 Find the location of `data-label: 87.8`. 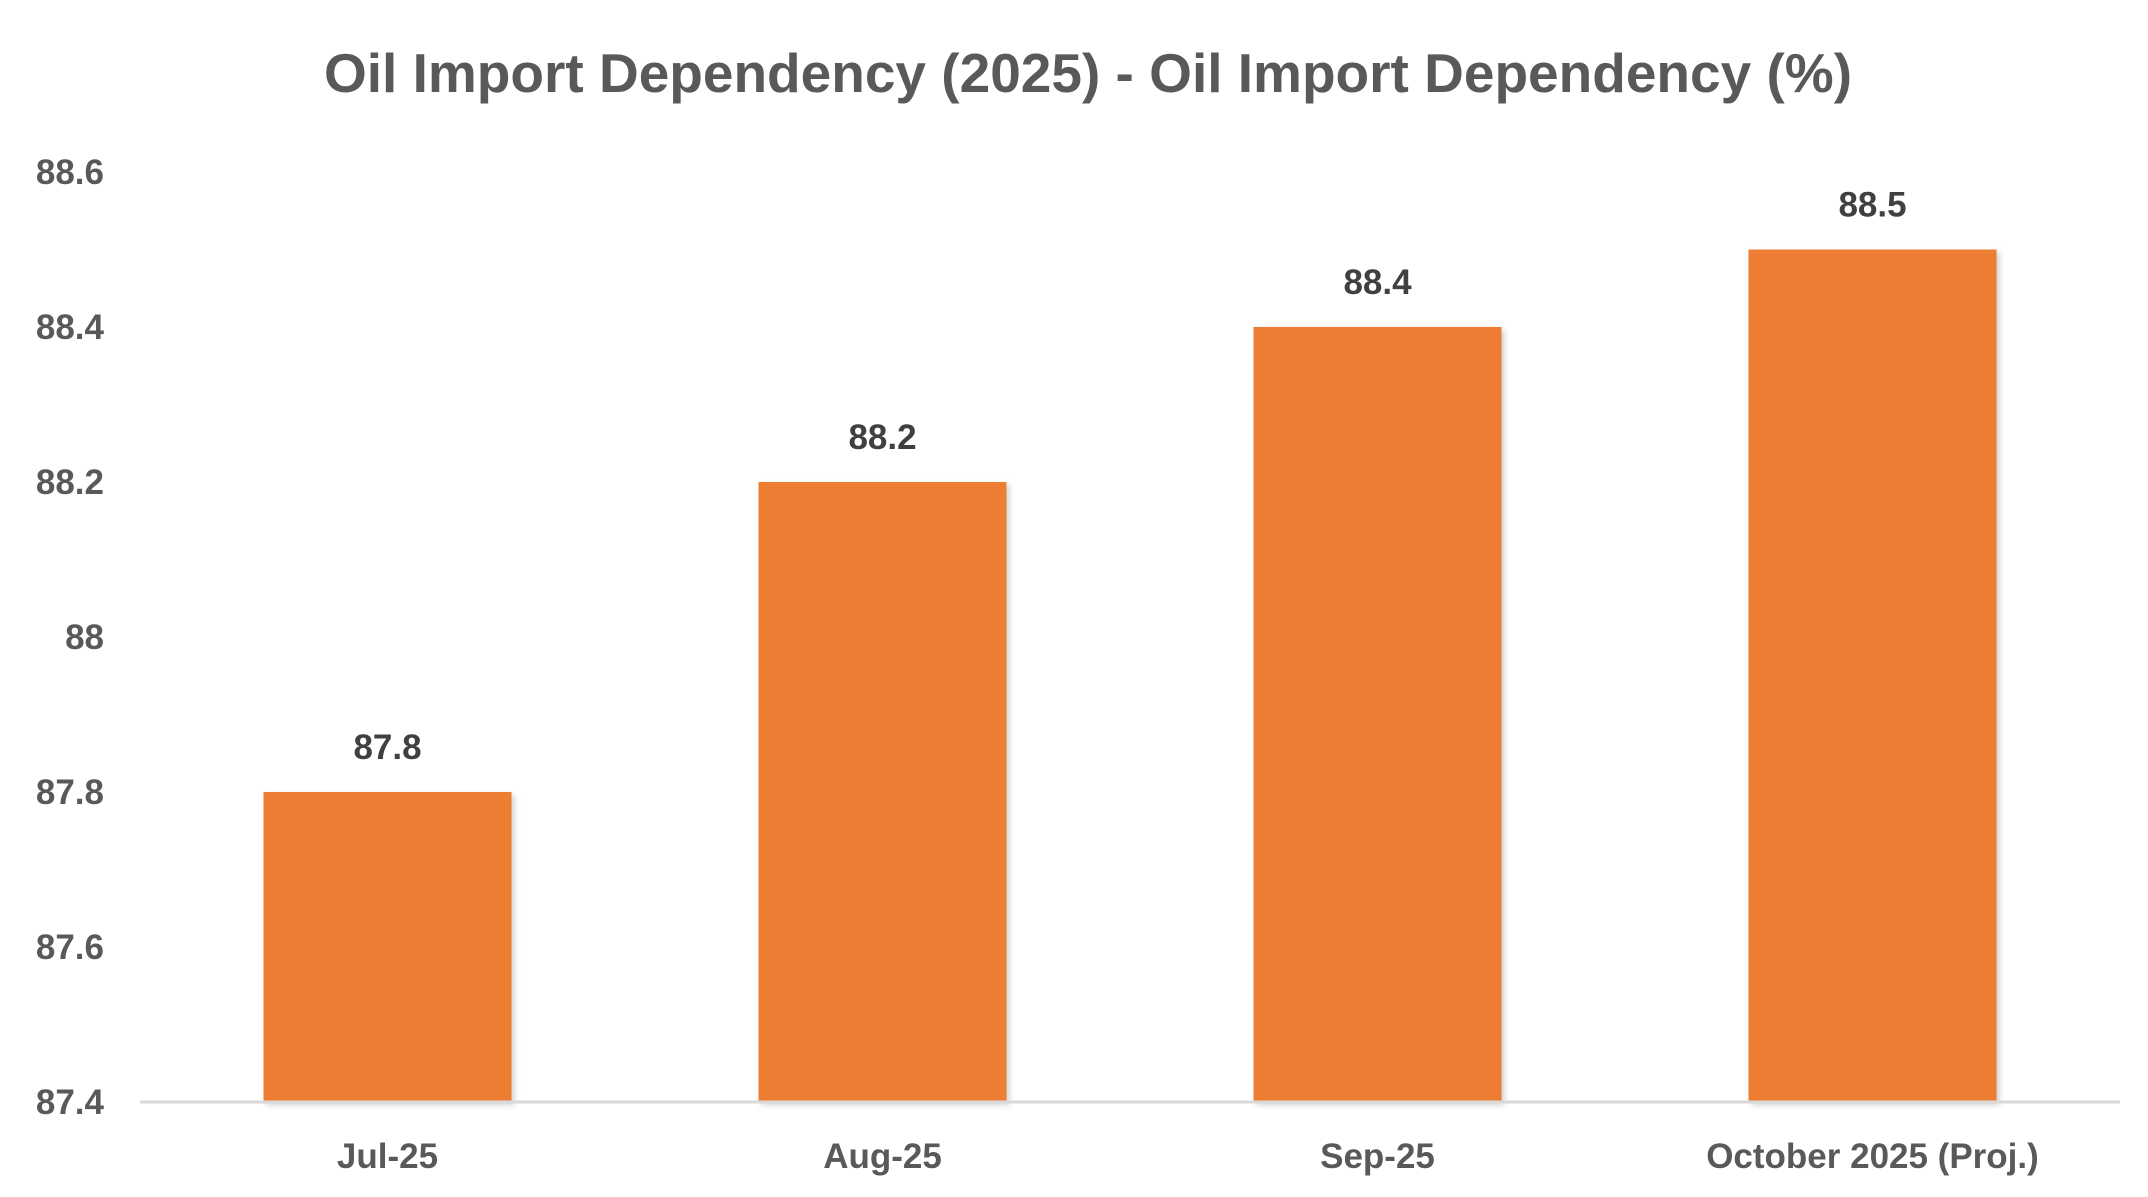

data-label: 87.8 is located at coordinates (387, 747).